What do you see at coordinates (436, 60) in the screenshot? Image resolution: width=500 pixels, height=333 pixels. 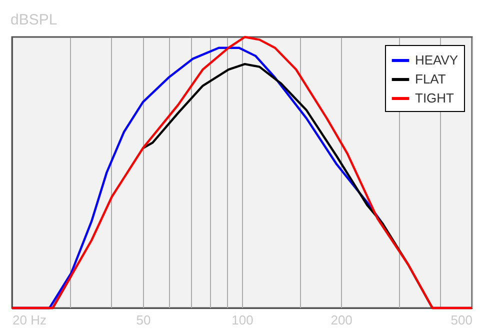 I see `legend-label: HEAVY` at bounding box center [436, 60].